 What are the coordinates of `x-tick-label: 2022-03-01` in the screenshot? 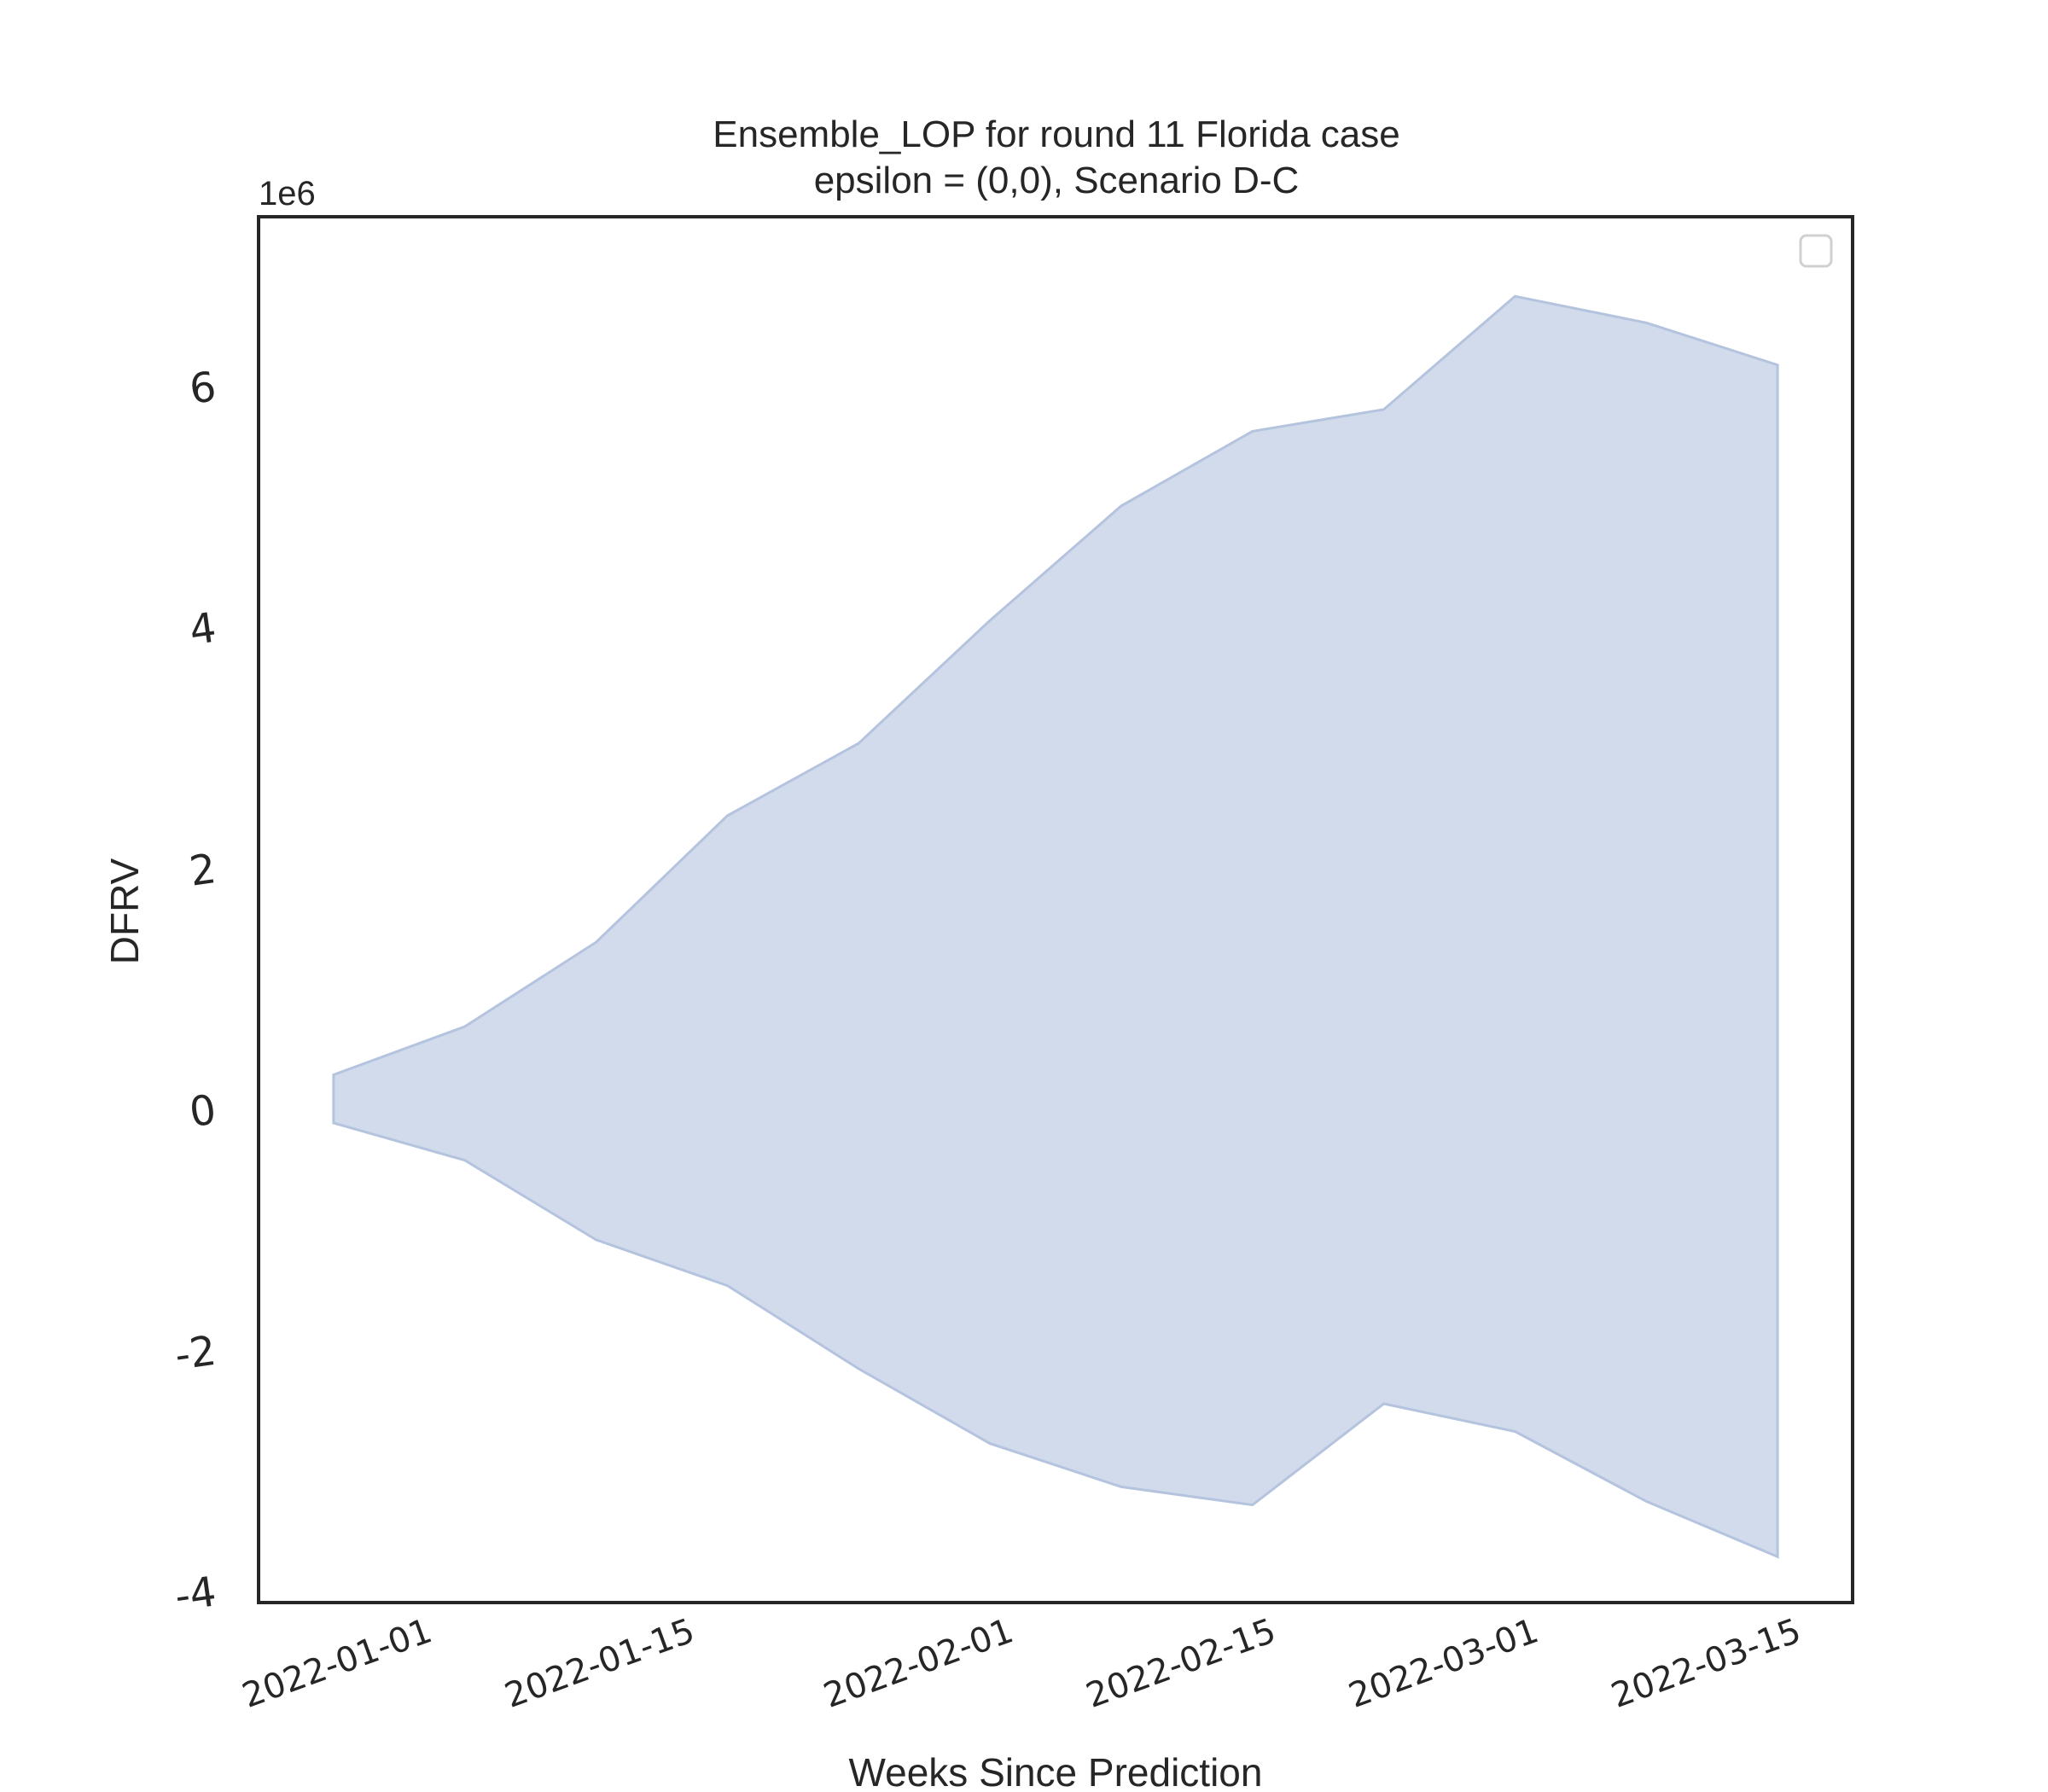 It's located at (1444, 1663).